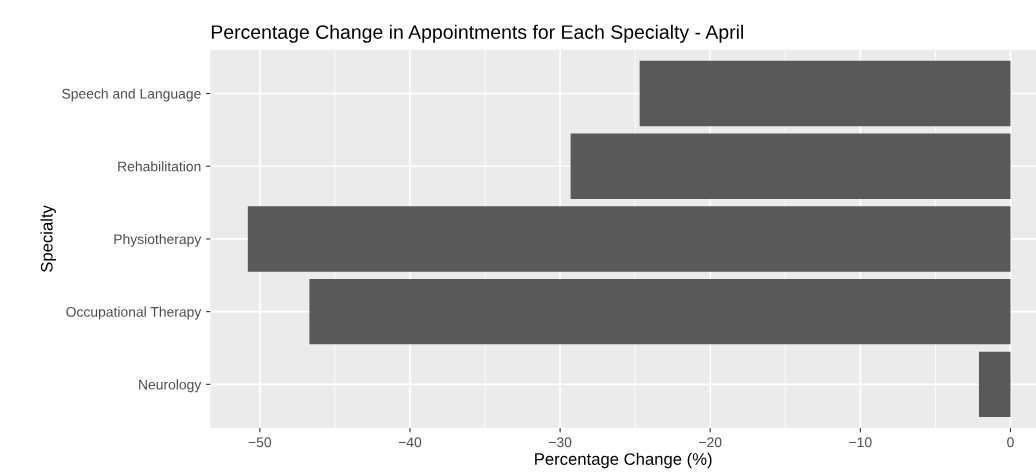 The image size is (1036, 475). What do you see at coordinates (477, 33) in the screenshot?
I see `chart-title: Percentage Change in Appointments for Each Specialty - April` at bounding box center [477, 33].